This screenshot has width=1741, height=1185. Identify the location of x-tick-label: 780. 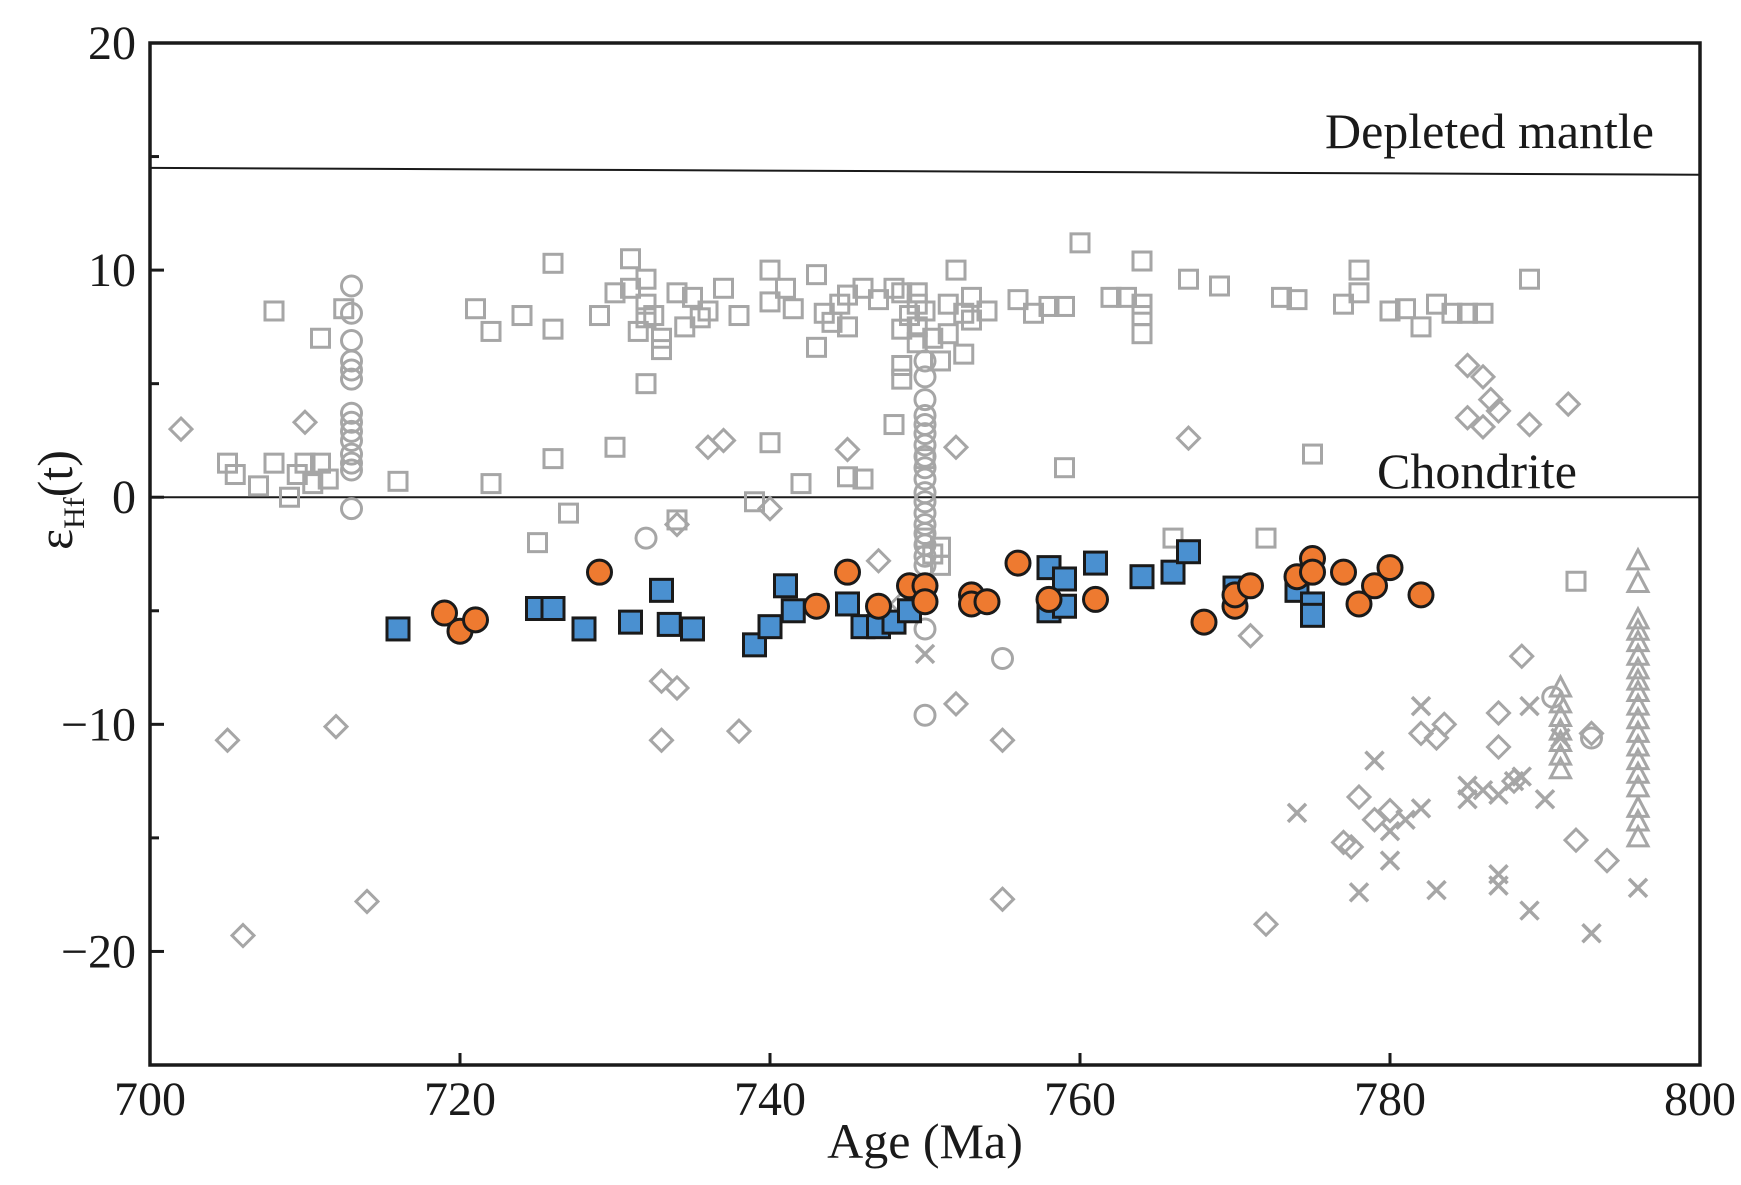
(1390, 1099).